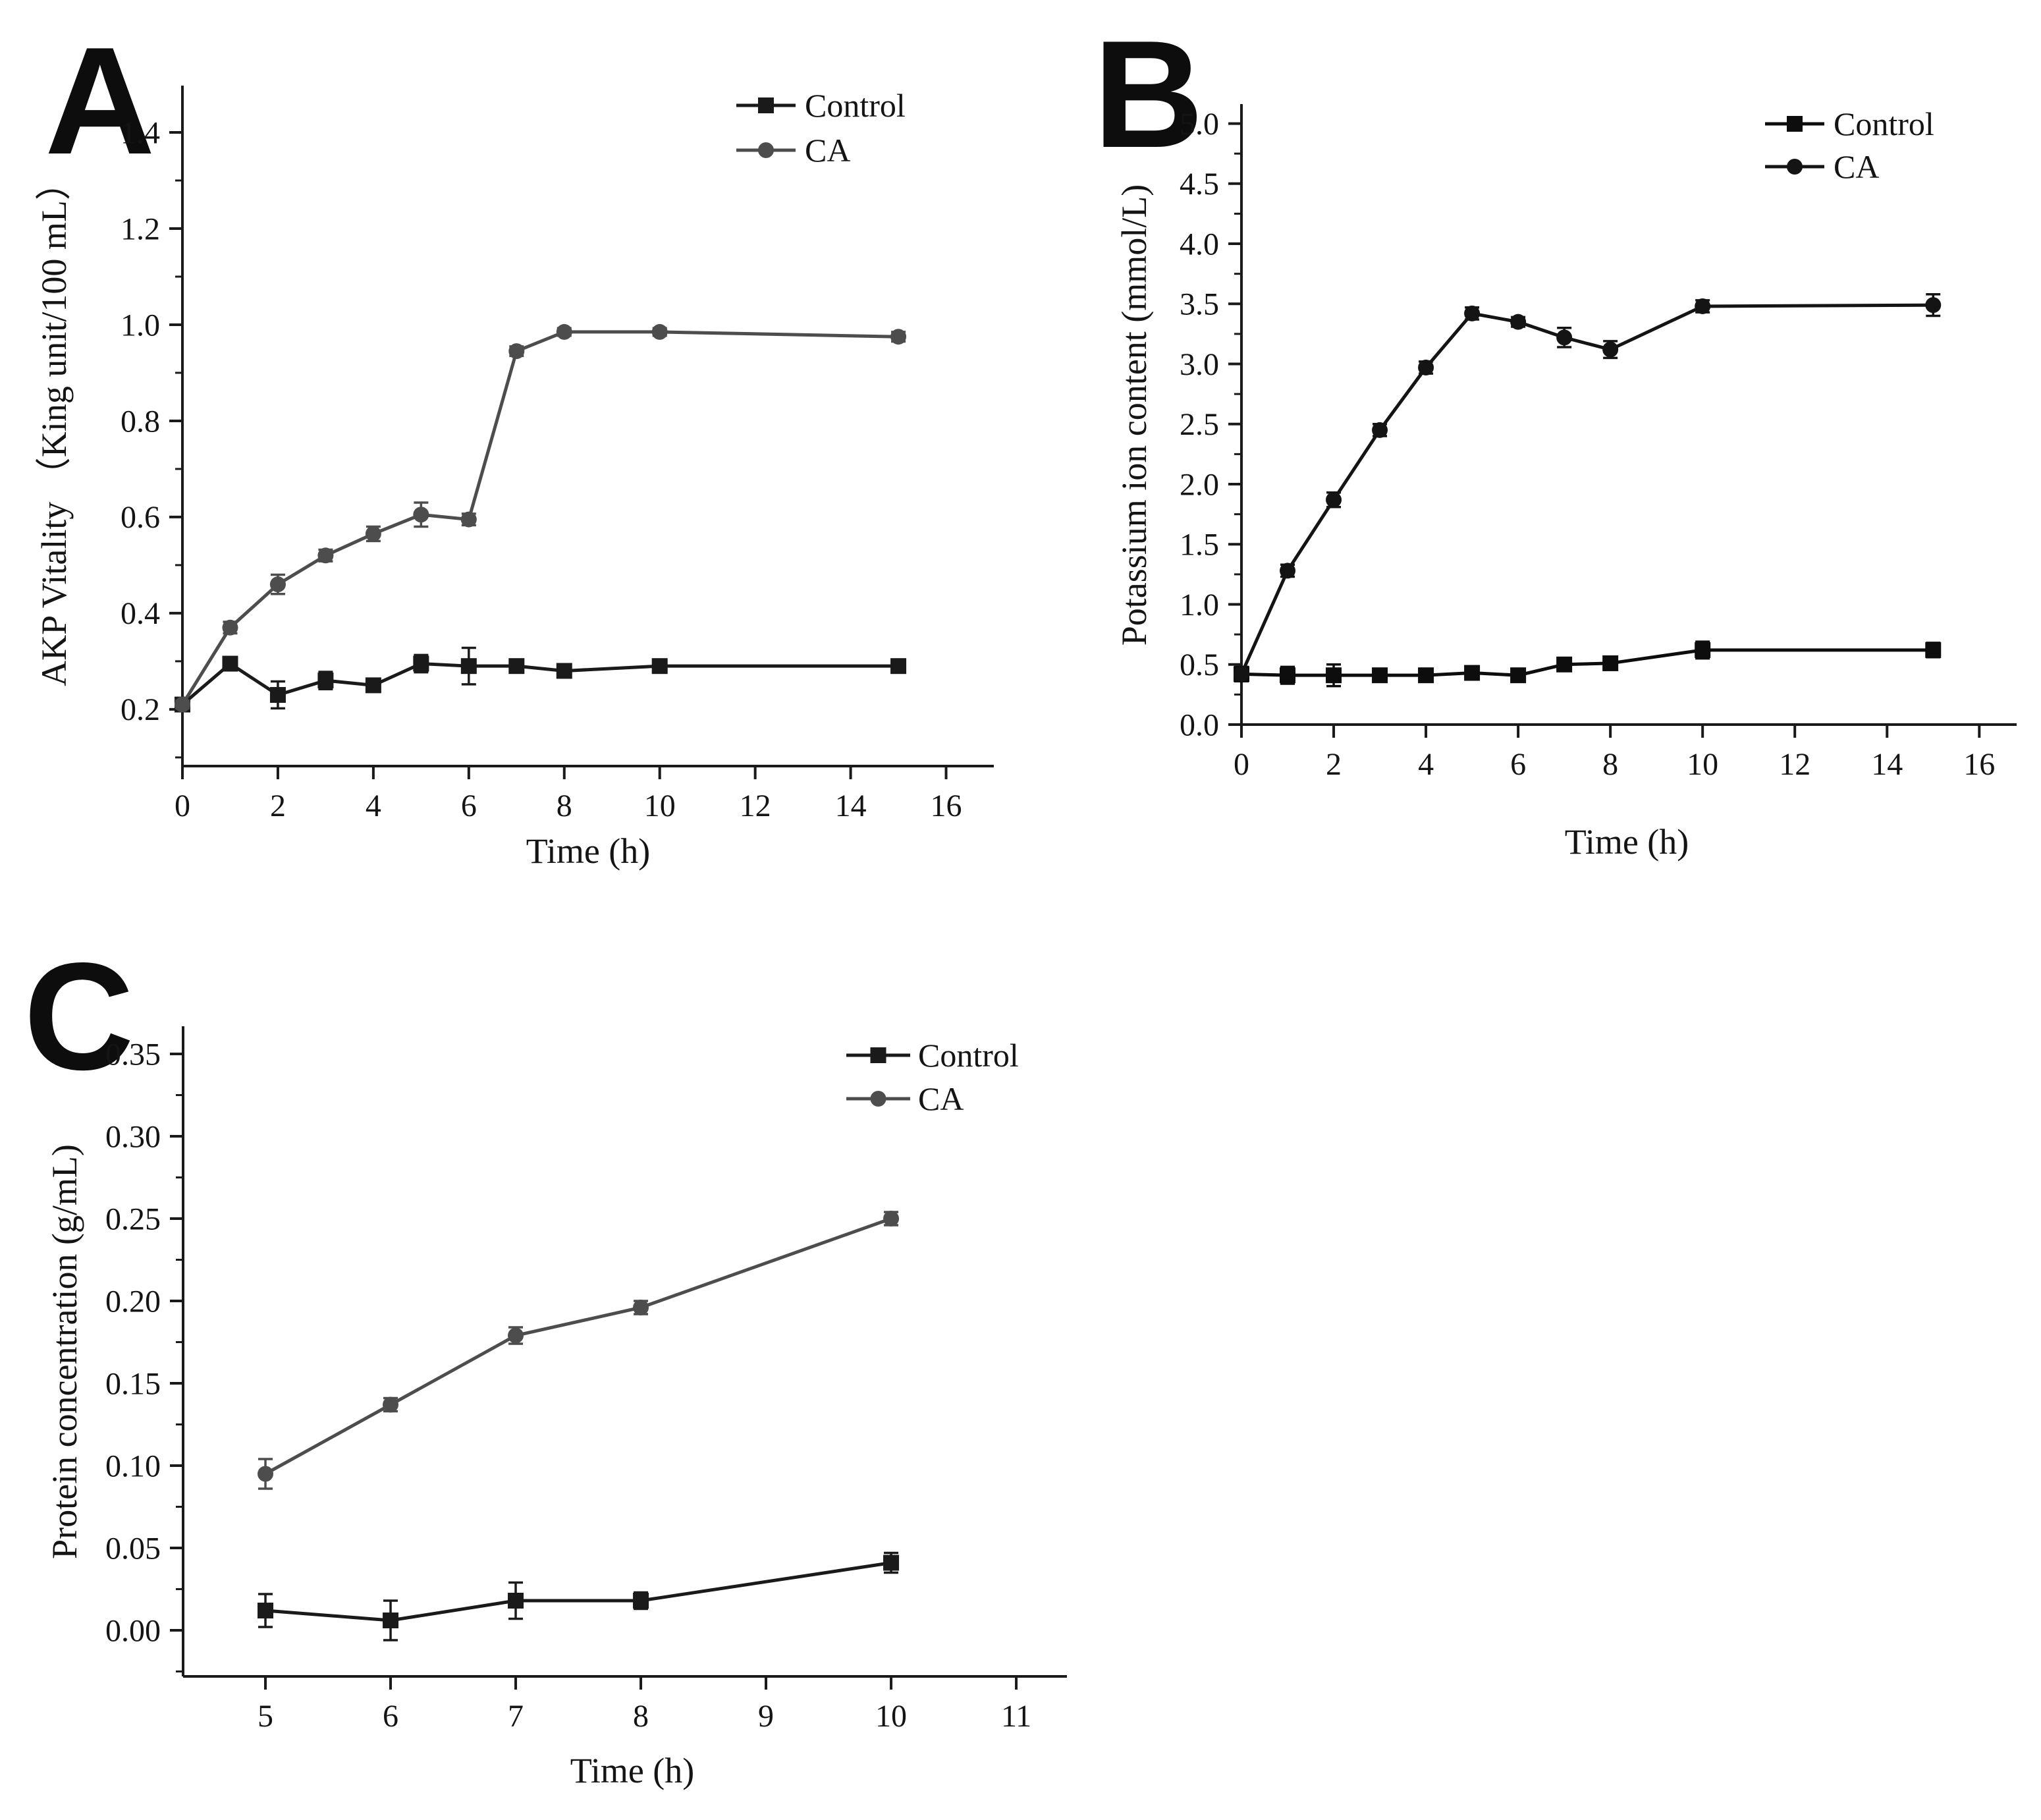 The width and height of the screenshot is (2041, 1820). I want to click on x-tick-label: 9, so click(766, 1716).